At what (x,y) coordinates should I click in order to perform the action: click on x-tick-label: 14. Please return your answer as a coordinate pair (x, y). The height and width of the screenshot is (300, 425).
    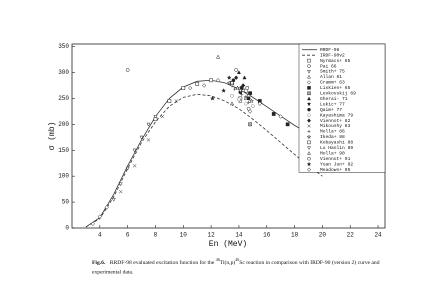
    Looking at the image, I should click on (239, 235).